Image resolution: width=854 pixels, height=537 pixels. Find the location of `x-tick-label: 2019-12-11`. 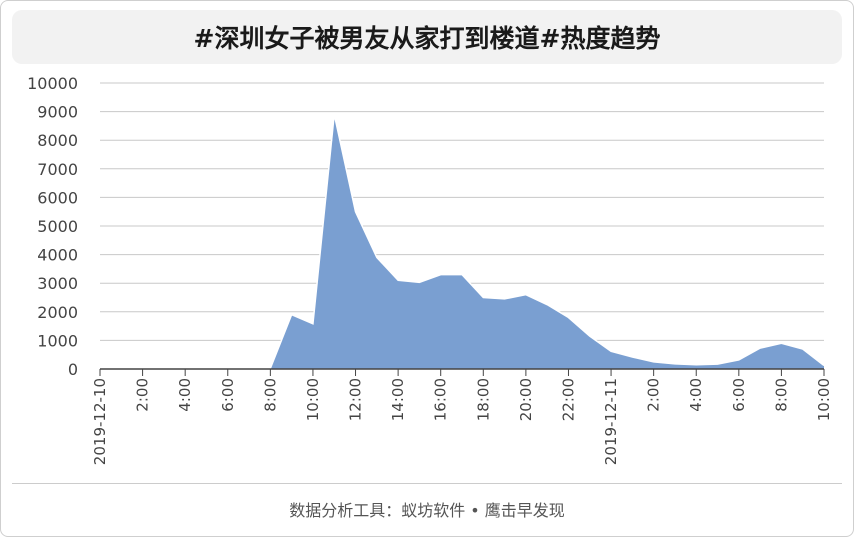

x-tick-label: 2019-12-11 is located at coordinates (611, 421).